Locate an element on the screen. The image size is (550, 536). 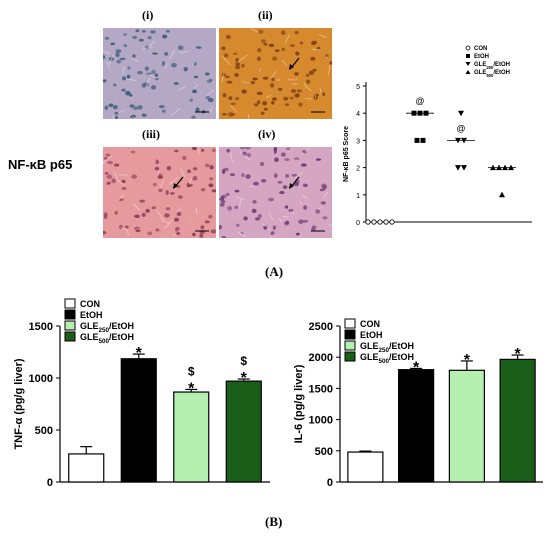
significance-annotation: $ is located at coordinates (191, 371).